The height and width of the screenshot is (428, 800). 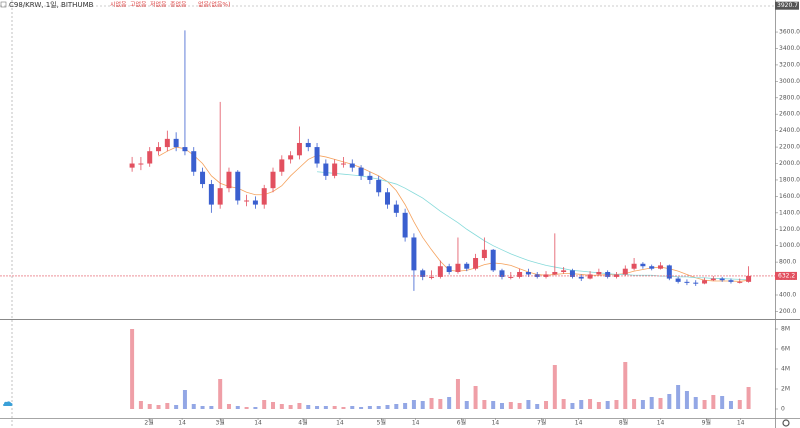 What do you see at coordinates (214, 5) in the screenshot?
I see `legend-item: 없음(없음%)` at bounding box center [214, 5].